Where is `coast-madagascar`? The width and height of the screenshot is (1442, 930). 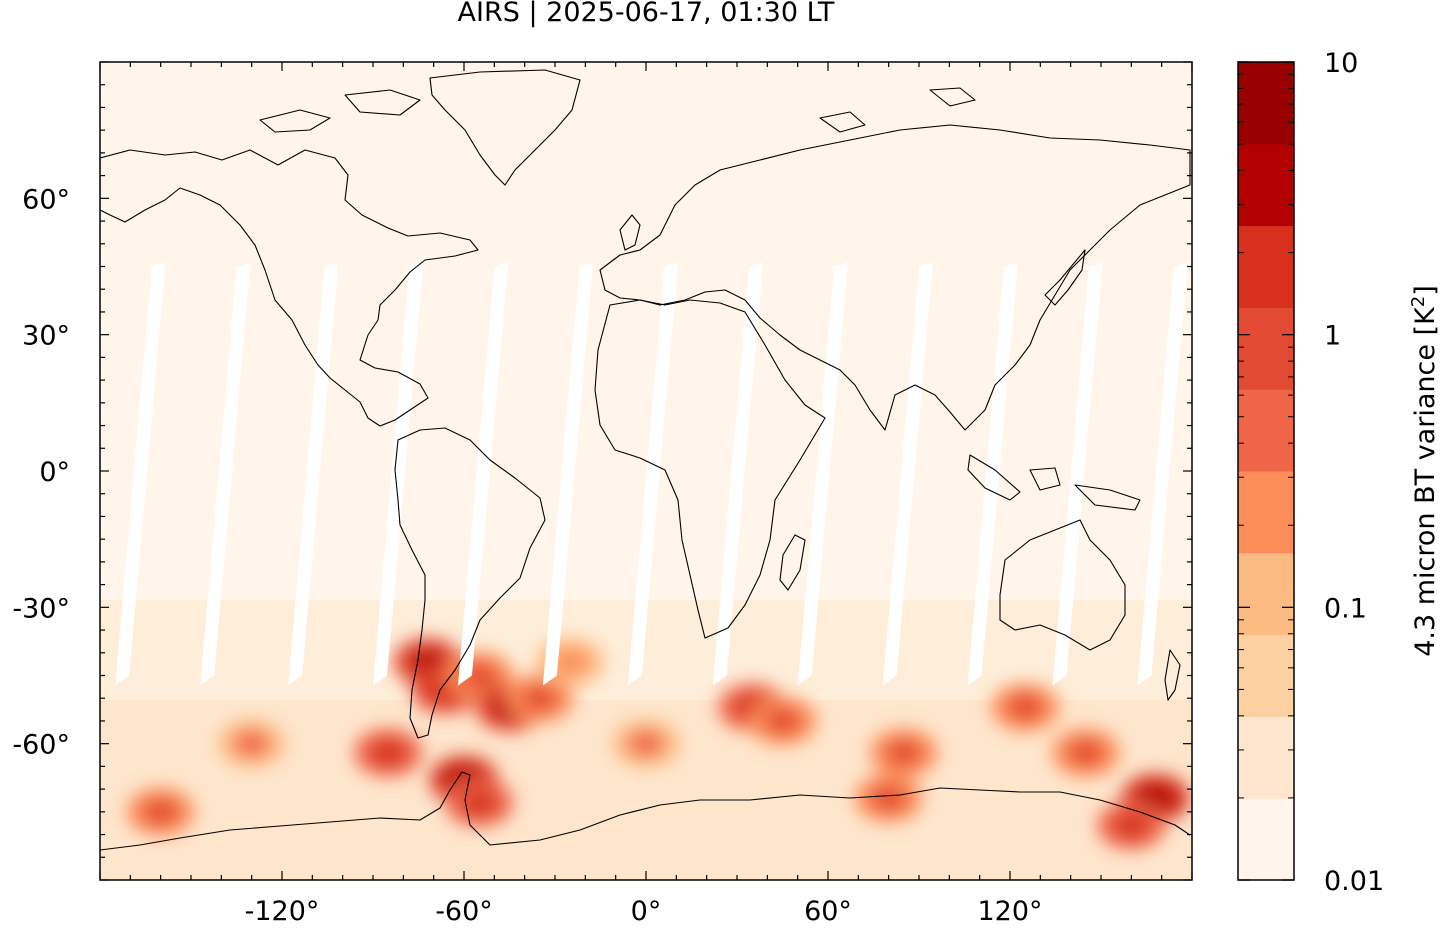
coast-madagascar is located at coordinates (792, 562).